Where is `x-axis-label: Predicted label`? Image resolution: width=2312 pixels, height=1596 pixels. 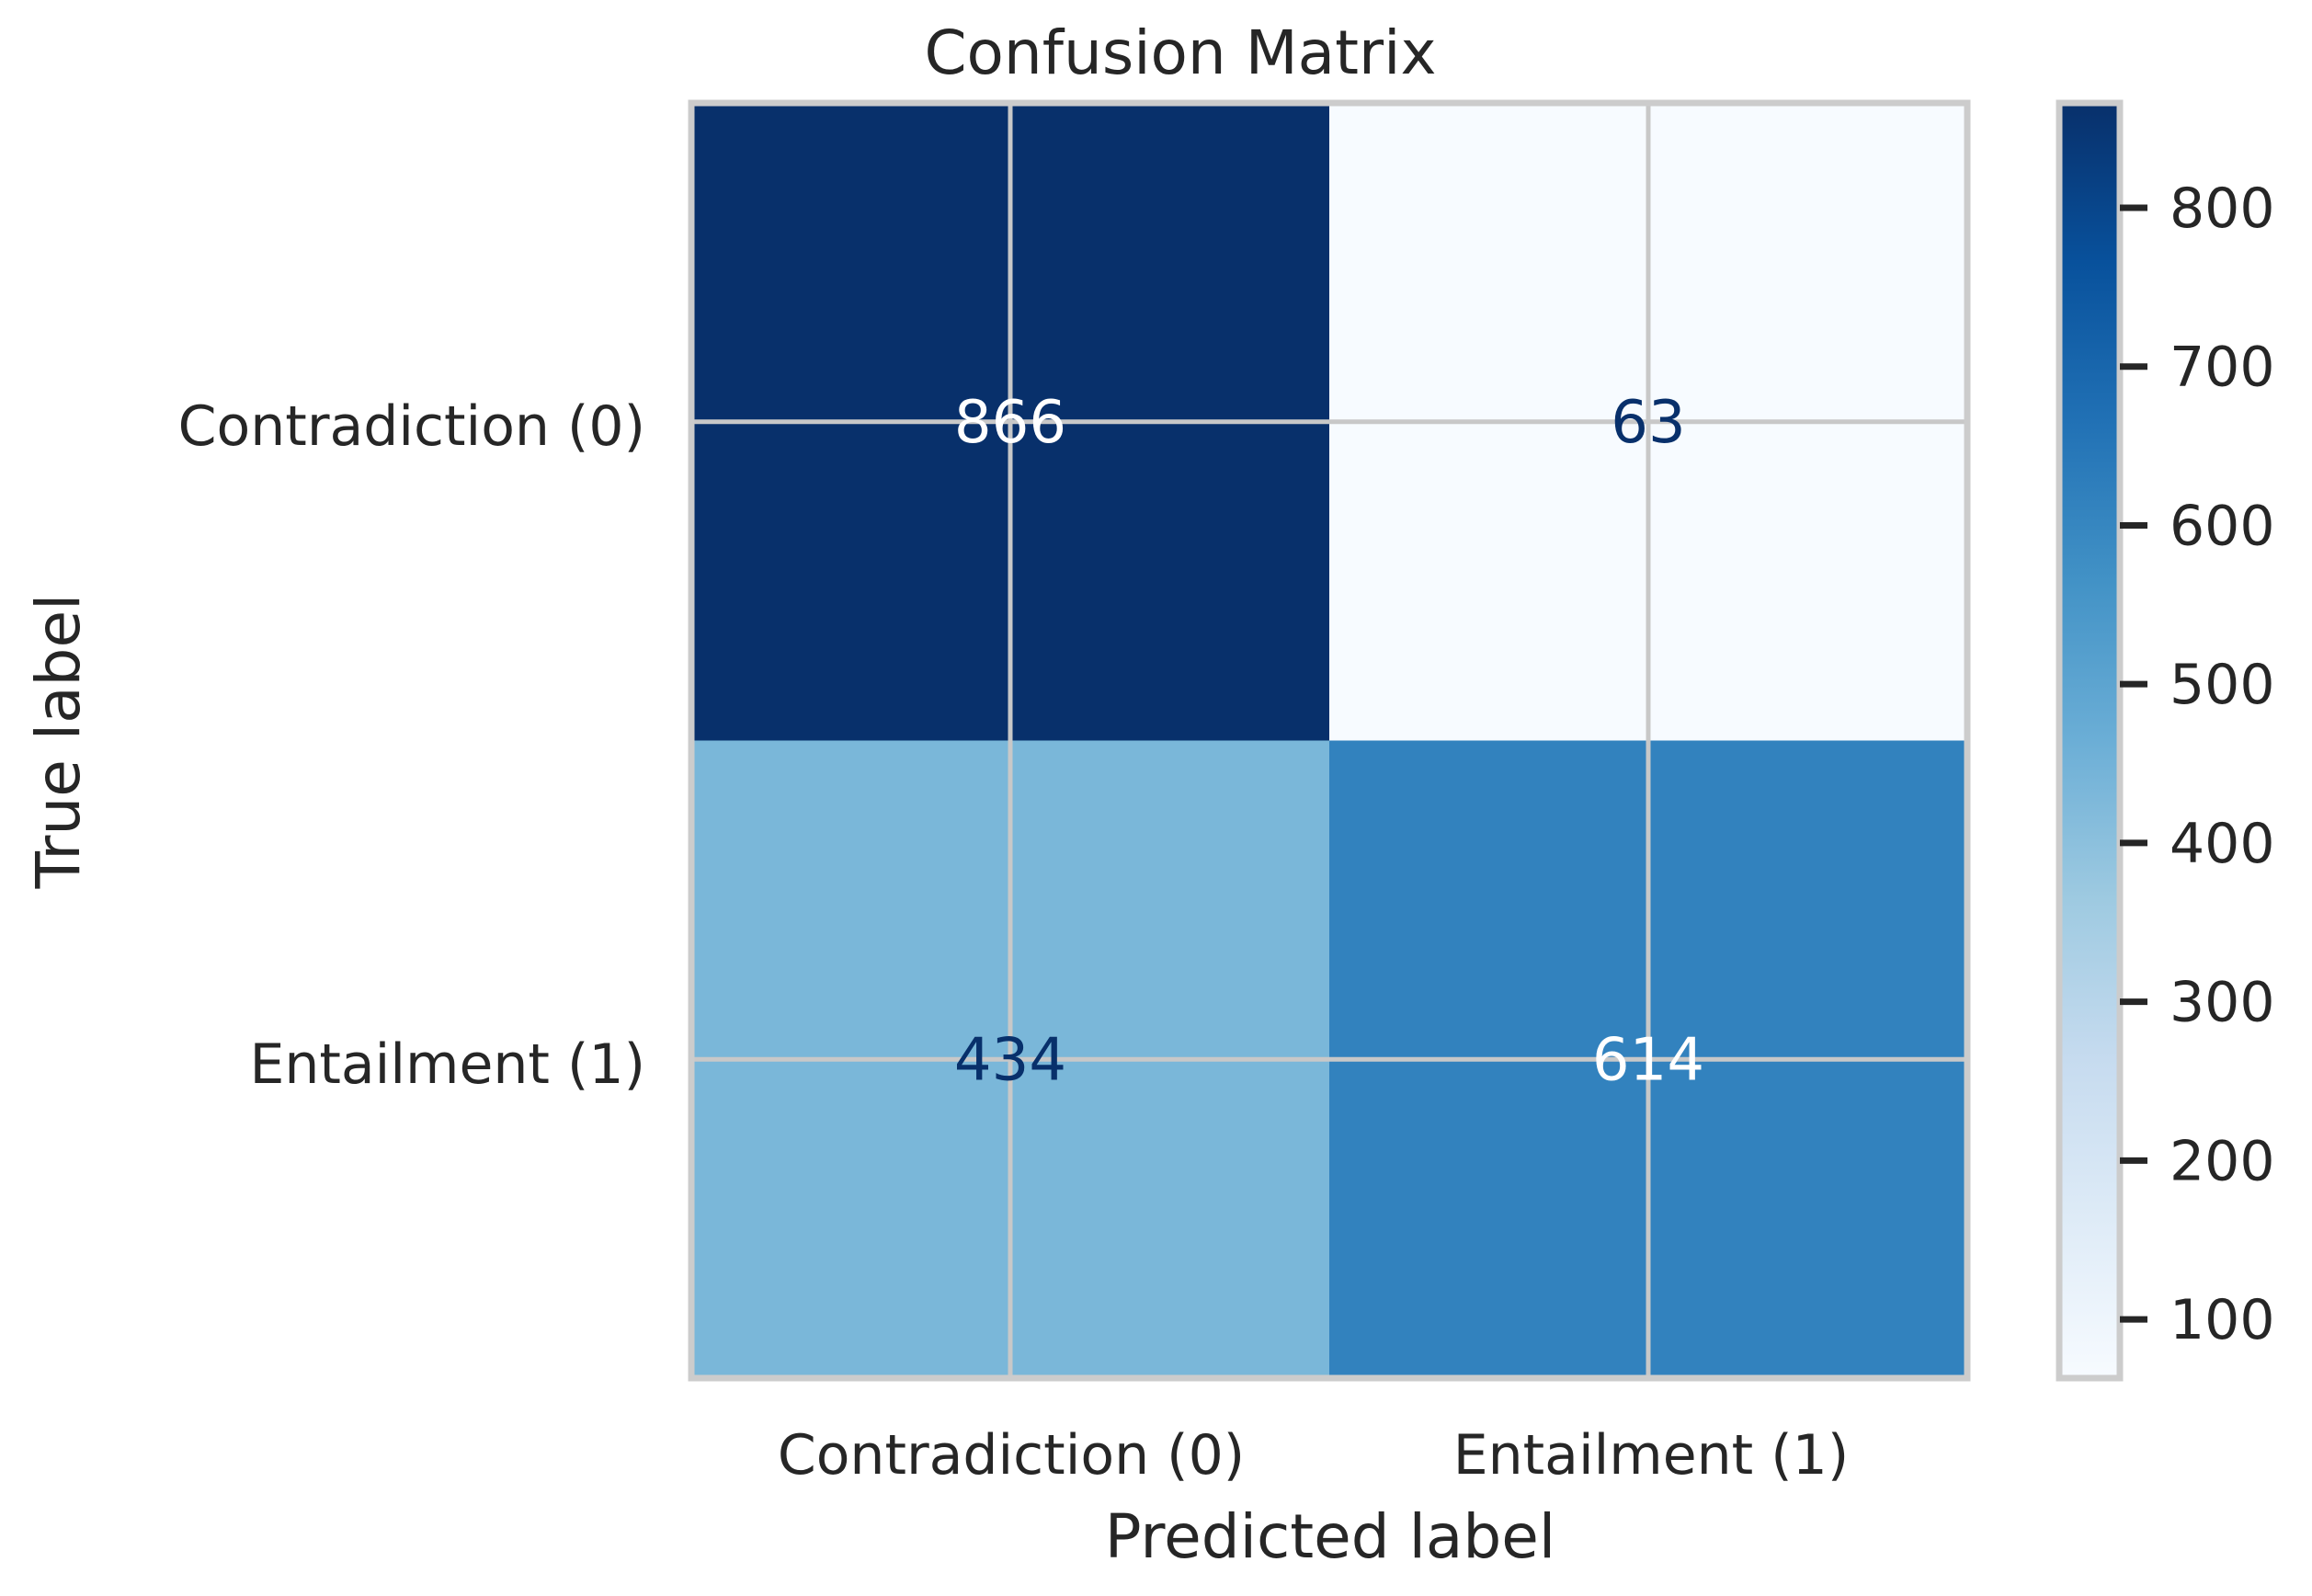 x-axis-label: Predicted label is located at coordinates (1330, 1536).